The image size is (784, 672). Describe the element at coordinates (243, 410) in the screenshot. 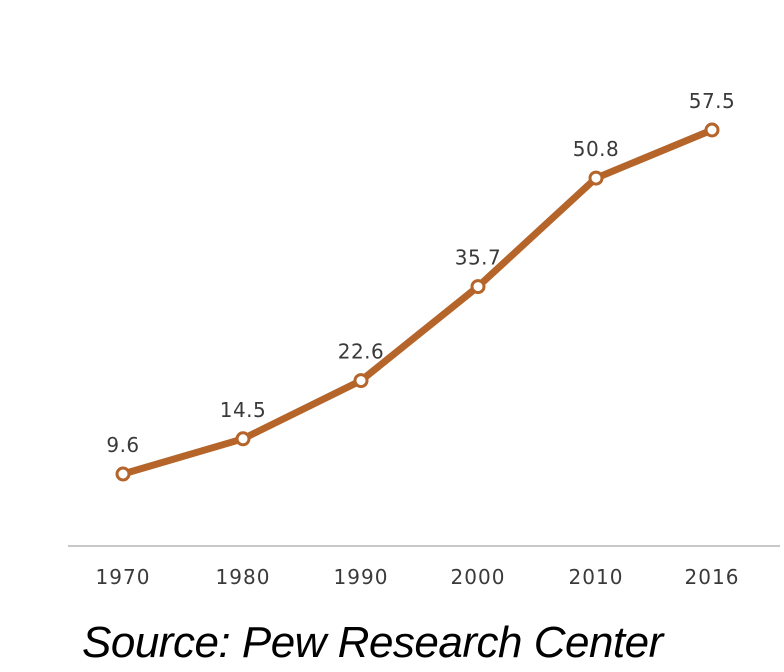

I see `data-label: 14.5` at that location.